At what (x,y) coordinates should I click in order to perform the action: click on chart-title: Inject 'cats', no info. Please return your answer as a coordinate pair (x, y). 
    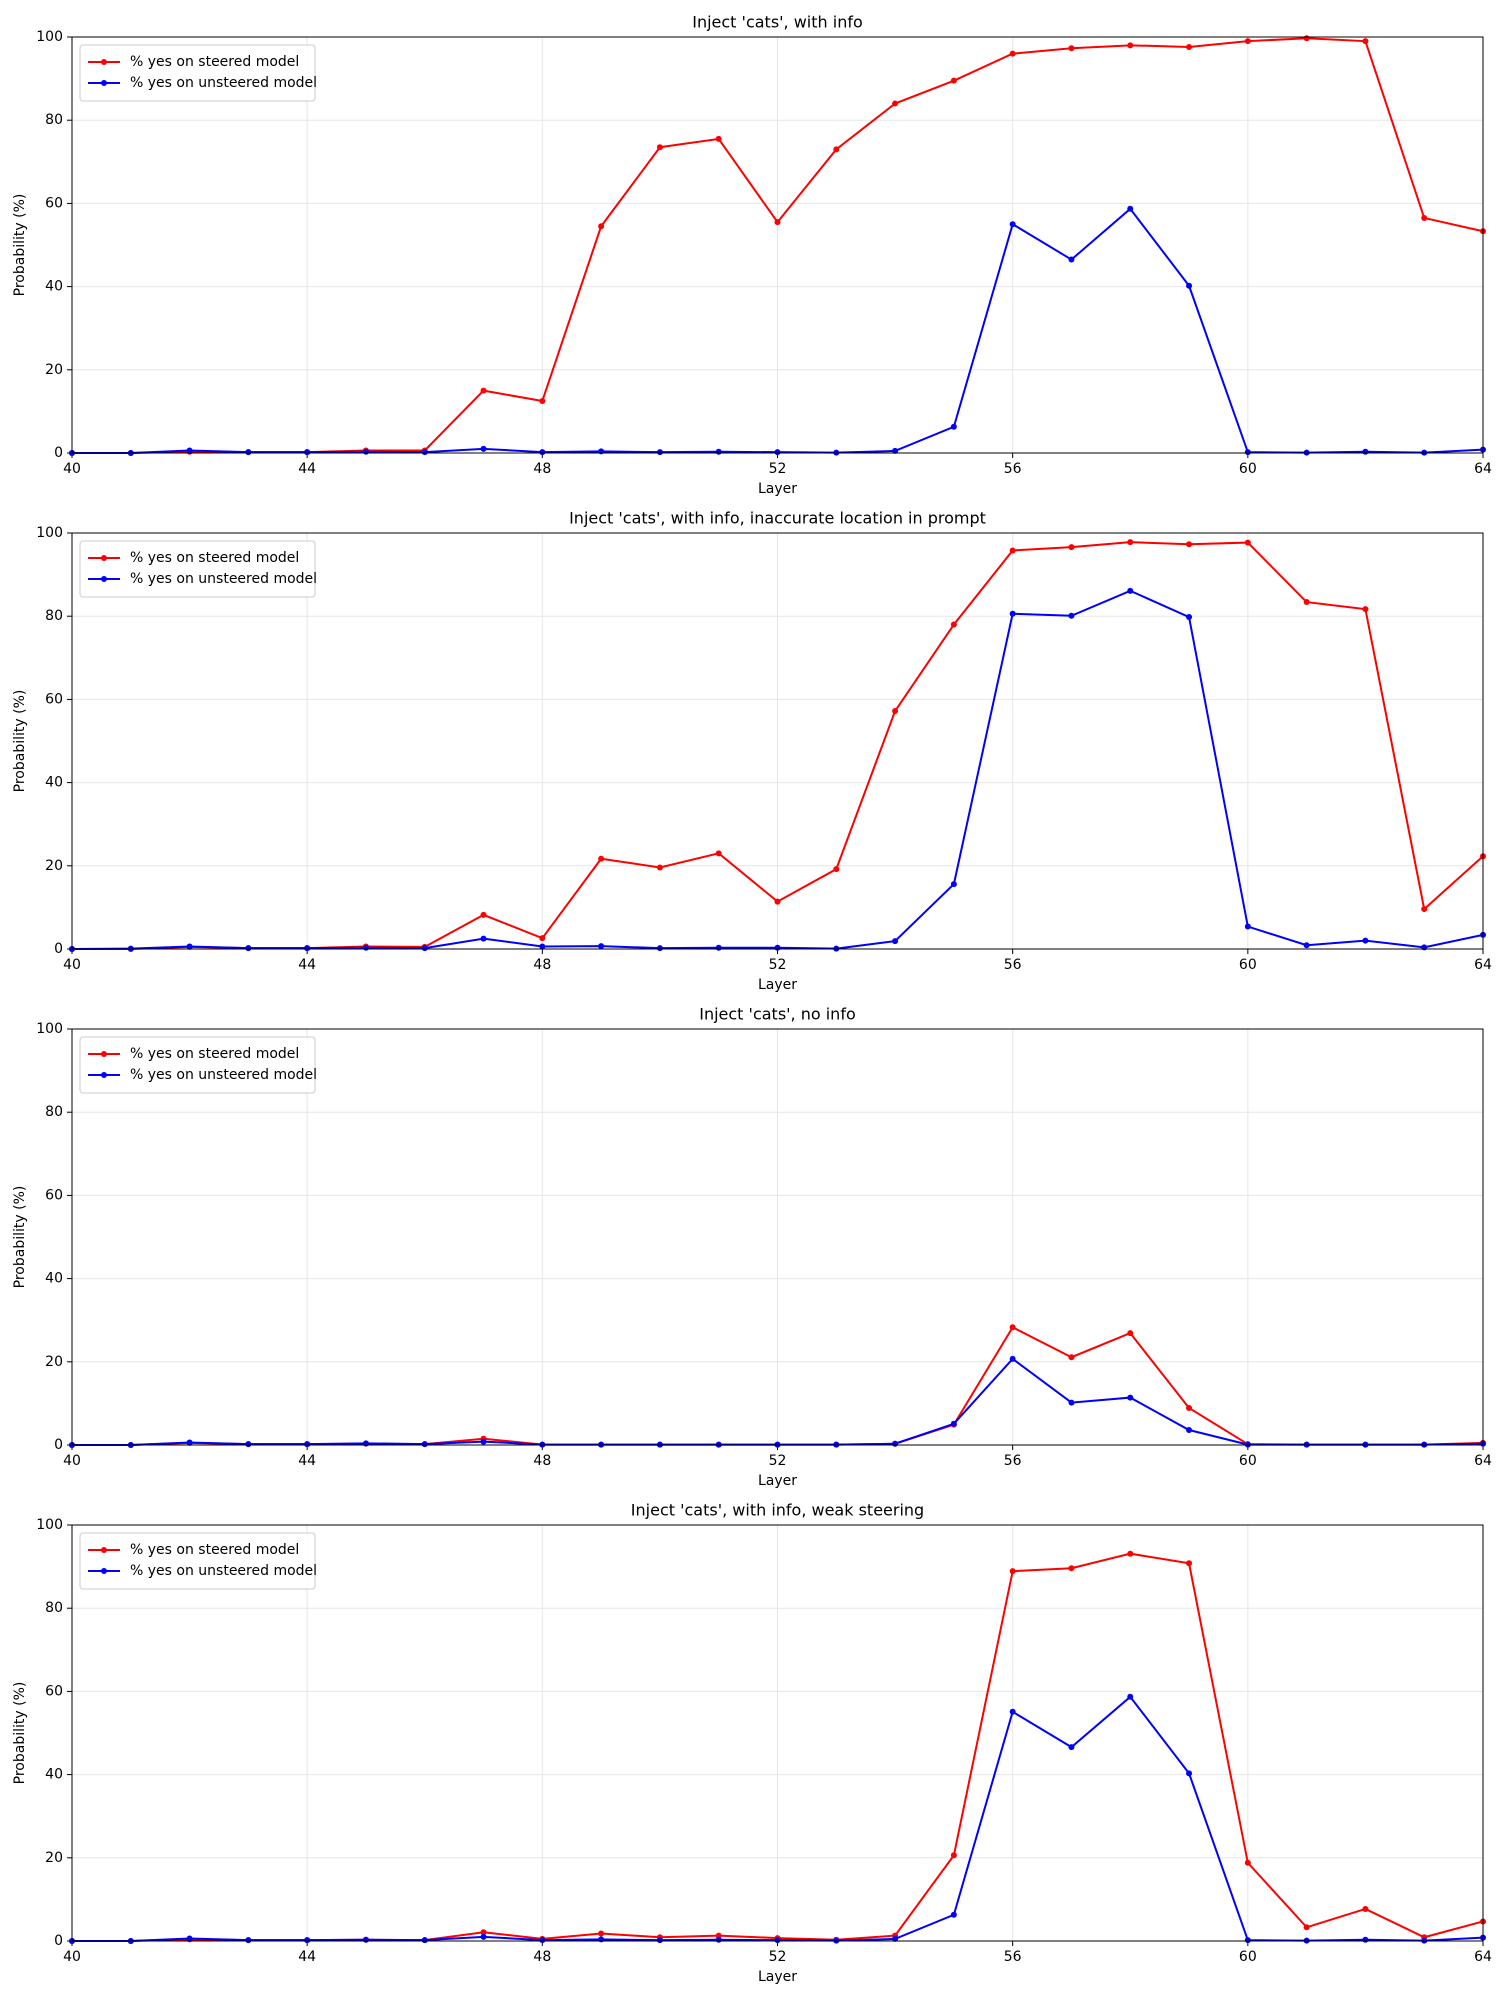
    Looking at the image, I should click on (777, 1014).